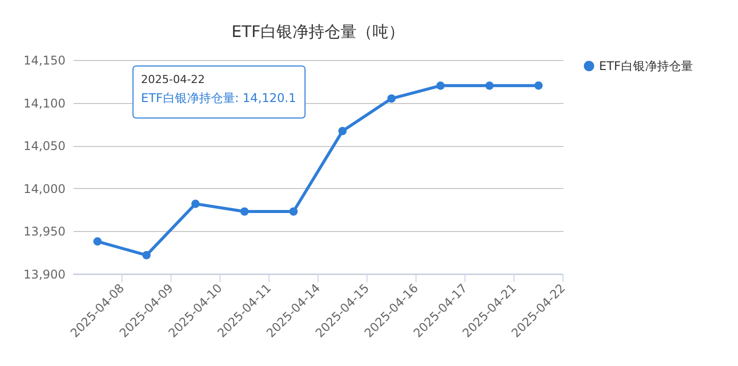 Image resolution: width=738 pixels, height=366 pixels. Describe the element at coordinates (45, 146) in the screenshot. I see `y-tick-label: 14,050` at that location.